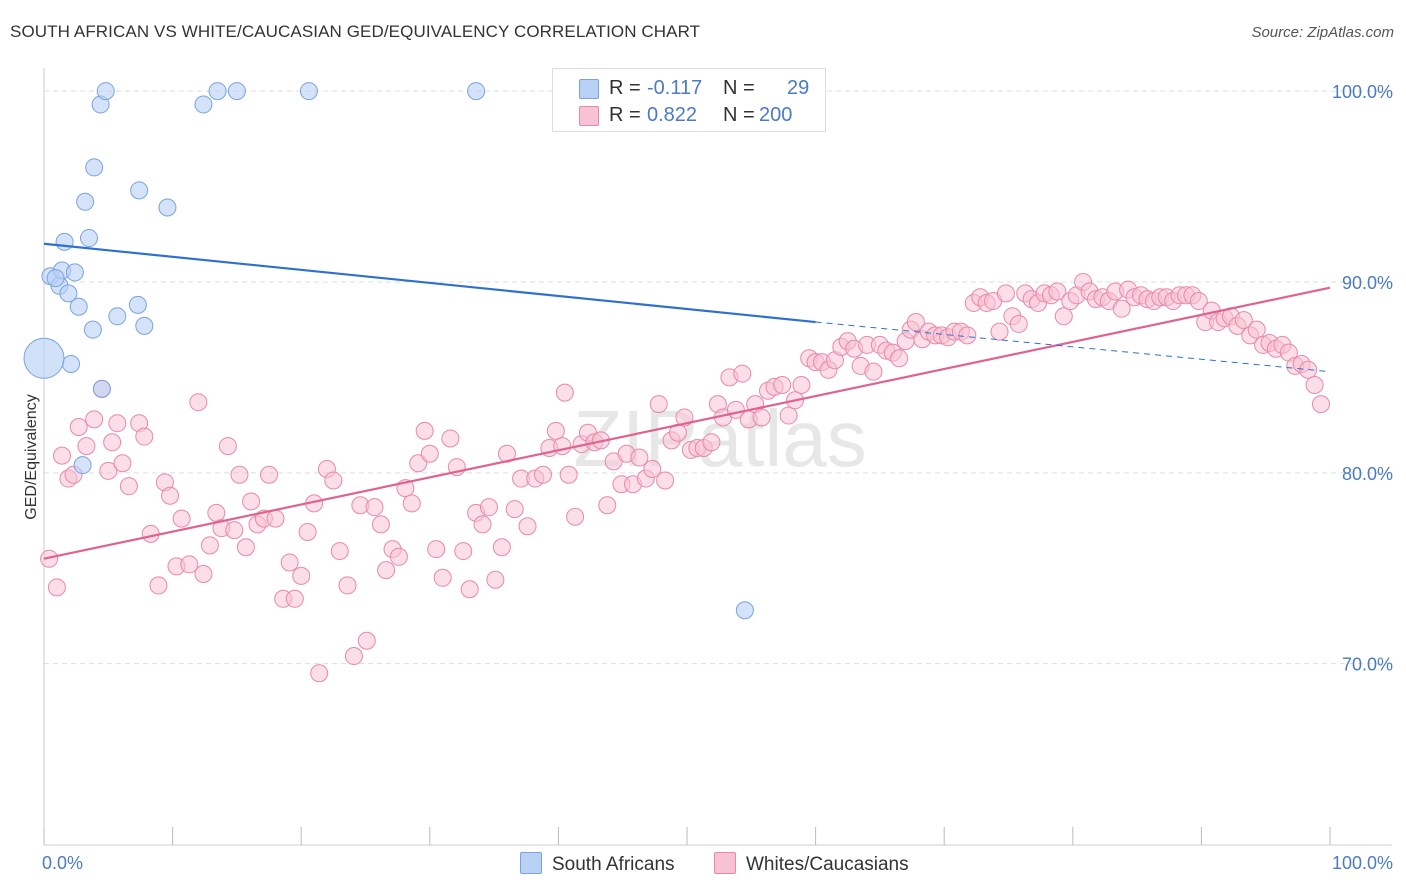 The width and height of the screenshot is (1406, 892). What do you see at coordinates (625, 88) in the screenshot?
I see `r-label: R =` at bounding box center [625, 88].